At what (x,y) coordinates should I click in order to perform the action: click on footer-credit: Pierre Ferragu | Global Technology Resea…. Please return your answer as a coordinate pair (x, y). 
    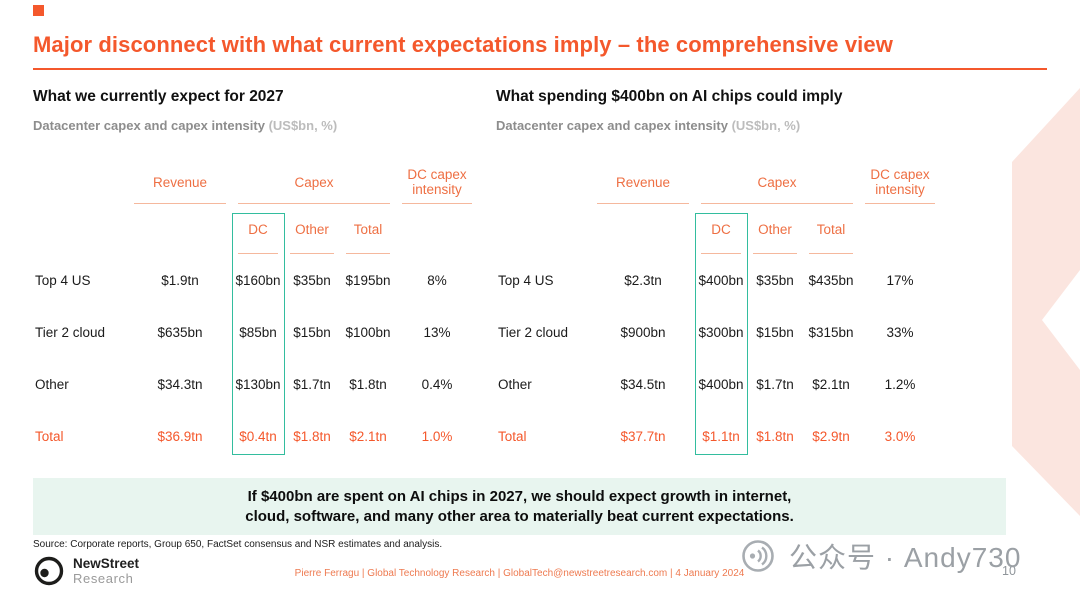
    Looking at the image, I should click on (519, 573).